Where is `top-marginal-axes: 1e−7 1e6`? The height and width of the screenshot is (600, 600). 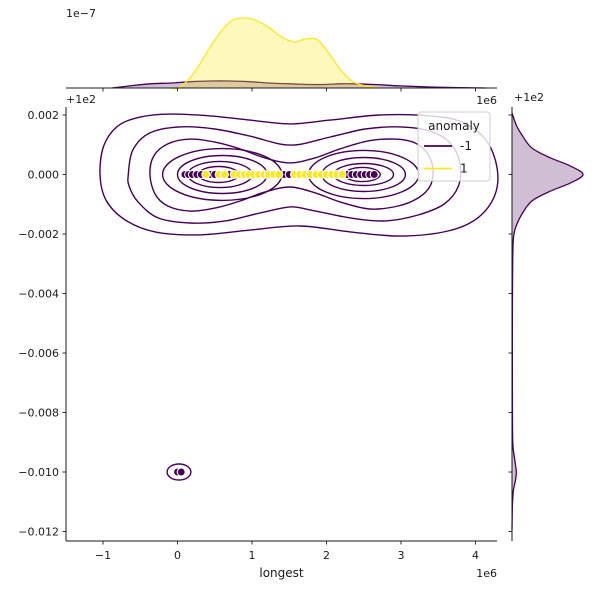 top-marginal-axes: 1e−7 1e6 is located at coordinates (281, 57).